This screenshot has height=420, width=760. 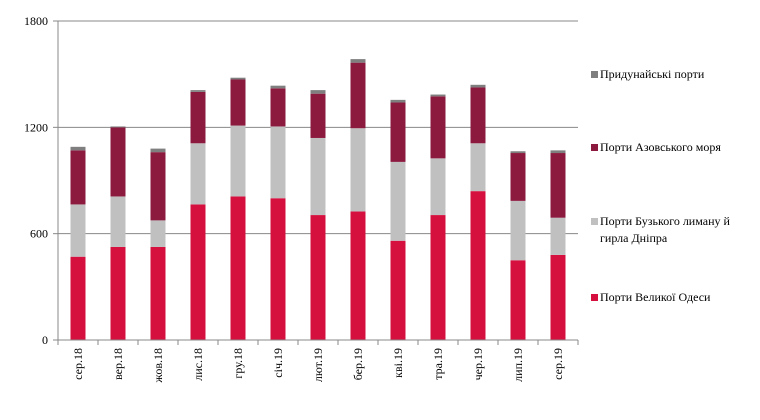 I want to click on x-tick-label: січ.19, so click(x=278, y=363).